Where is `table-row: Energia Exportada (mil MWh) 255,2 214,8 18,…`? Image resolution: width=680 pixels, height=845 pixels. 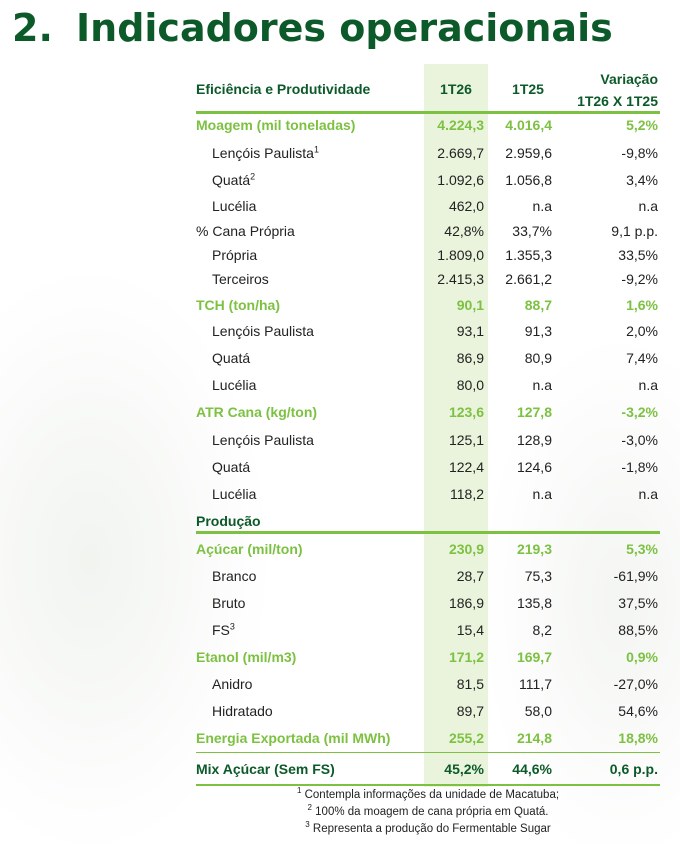
table-row: Energia Exportada (mil MWh) 255,2 214,8 18,… is located at coordinates (428, 738).